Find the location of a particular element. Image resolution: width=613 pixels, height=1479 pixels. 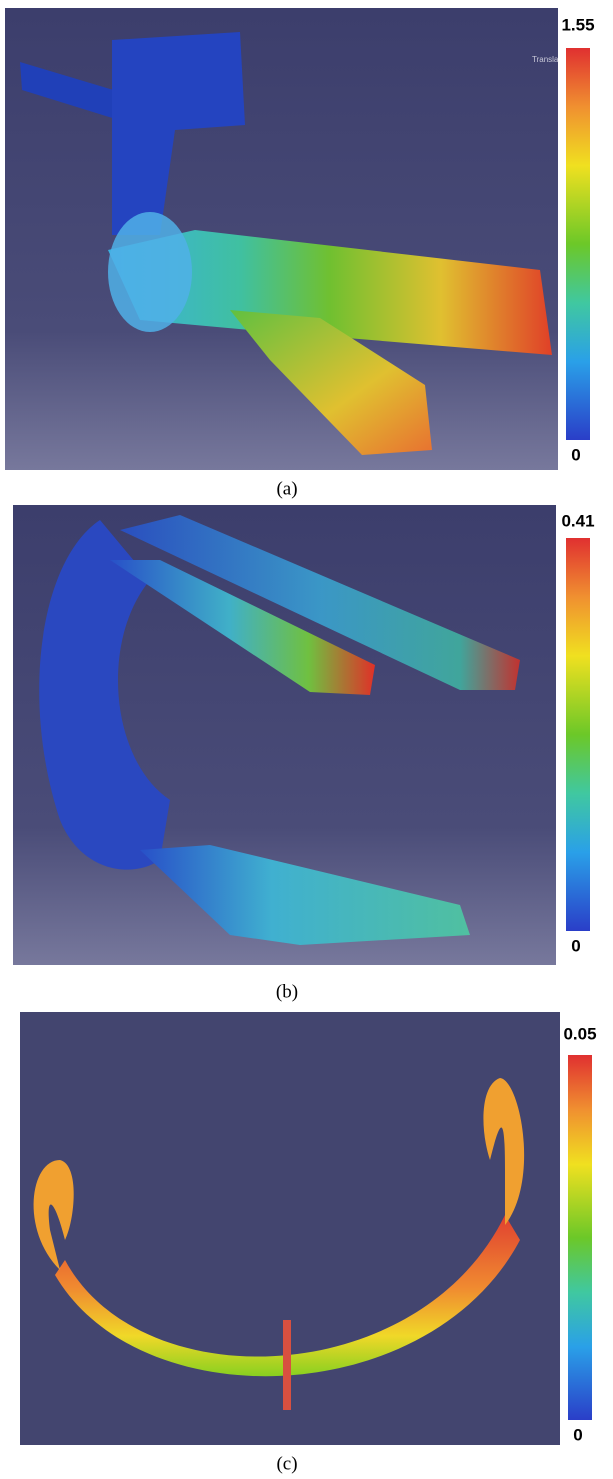

caption: (c) is located at coordinates (286, 1463).